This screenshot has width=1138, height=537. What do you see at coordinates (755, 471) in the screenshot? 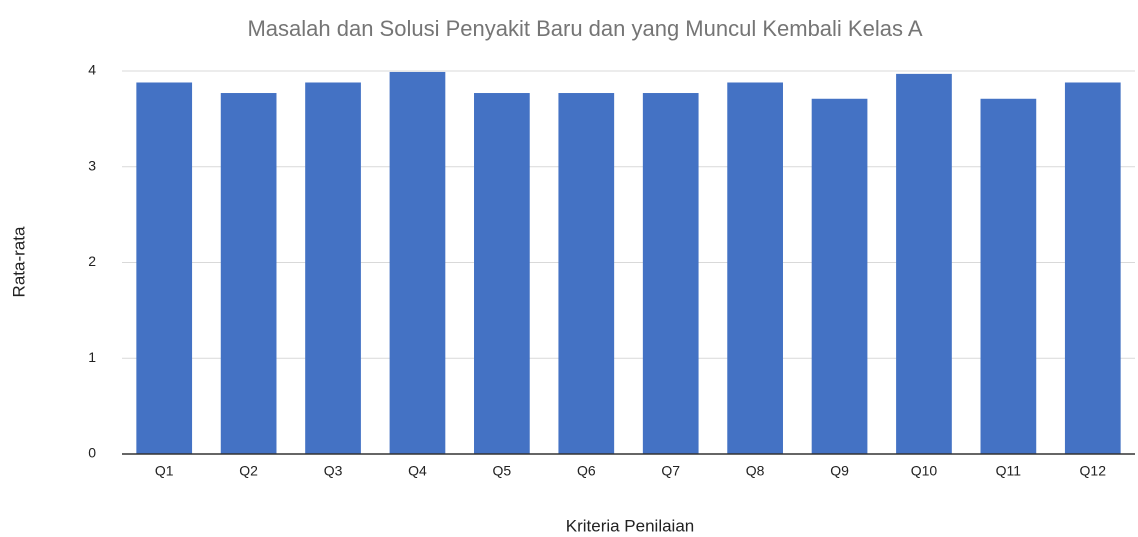
I see `x-tick-label: Q8` at bounding box center [755, 471].